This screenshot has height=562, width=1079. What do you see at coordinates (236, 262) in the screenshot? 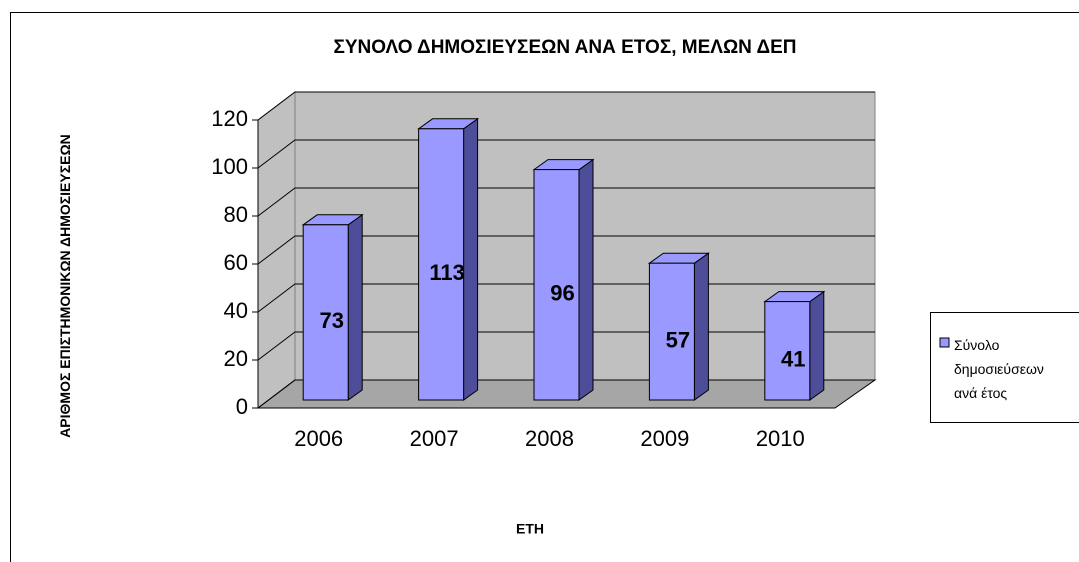
I see `y-tick-label: 60` at bounding box center [236, 262].